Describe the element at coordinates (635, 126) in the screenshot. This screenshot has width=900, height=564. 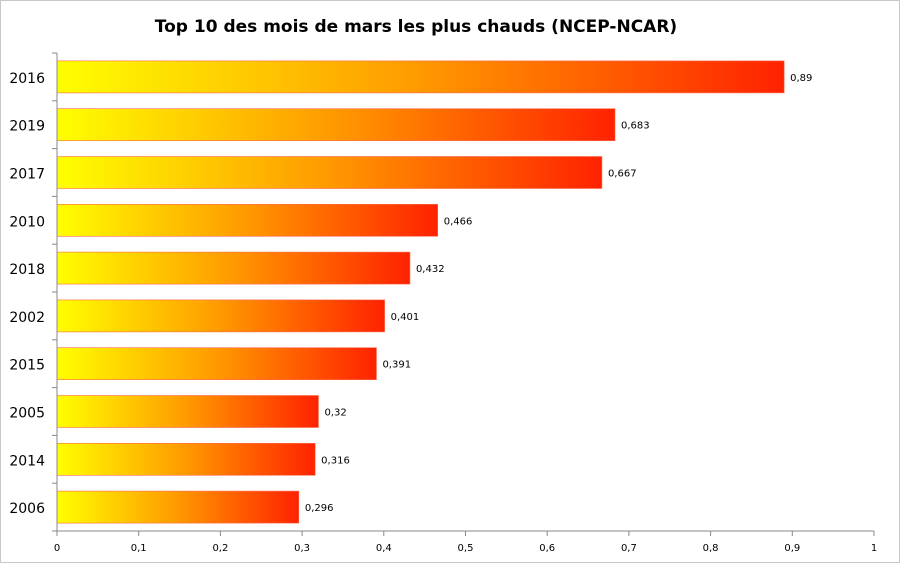
I see `data-label: 0,683` at that location.